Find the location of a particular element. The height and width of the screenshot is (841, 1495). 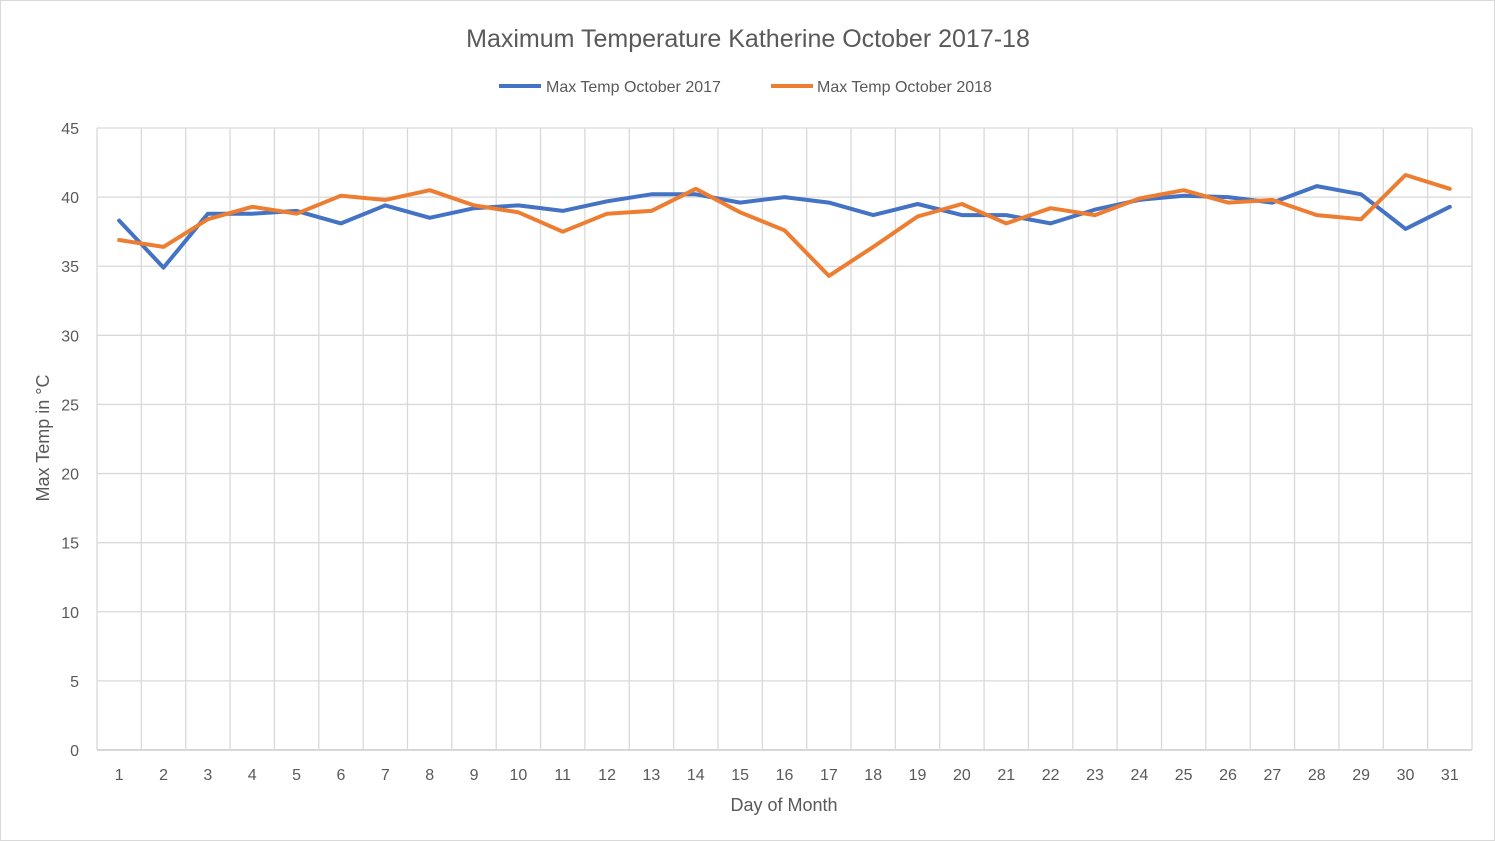

y-tick-label-15: 15 is located at coordinates (70, 544).